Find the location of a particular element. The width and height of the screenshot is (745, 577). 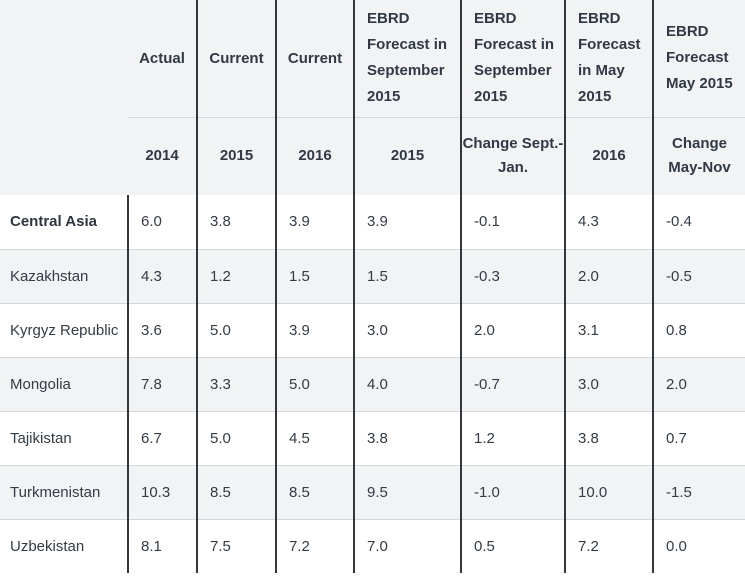

header-ebrd-forecast-may-2015: EBRD Forecast in May 2015 is located at coordinates (608, 59).